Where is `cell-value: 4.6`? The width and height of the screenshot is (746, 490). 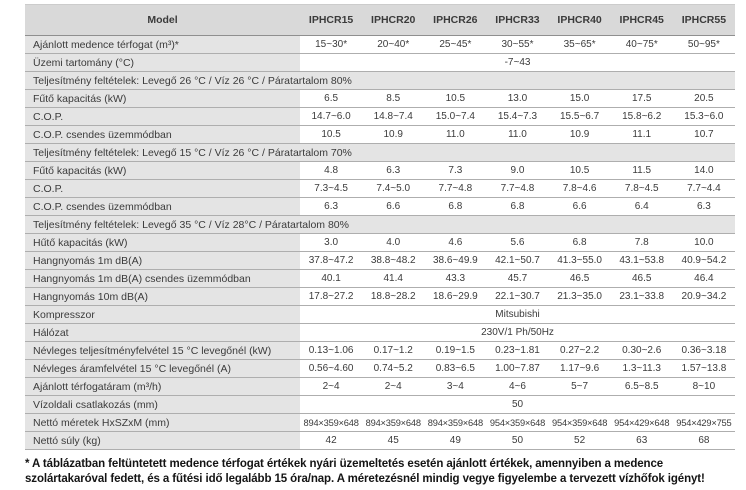
cell-value: 4.6 is located at coordinates (455, 242).